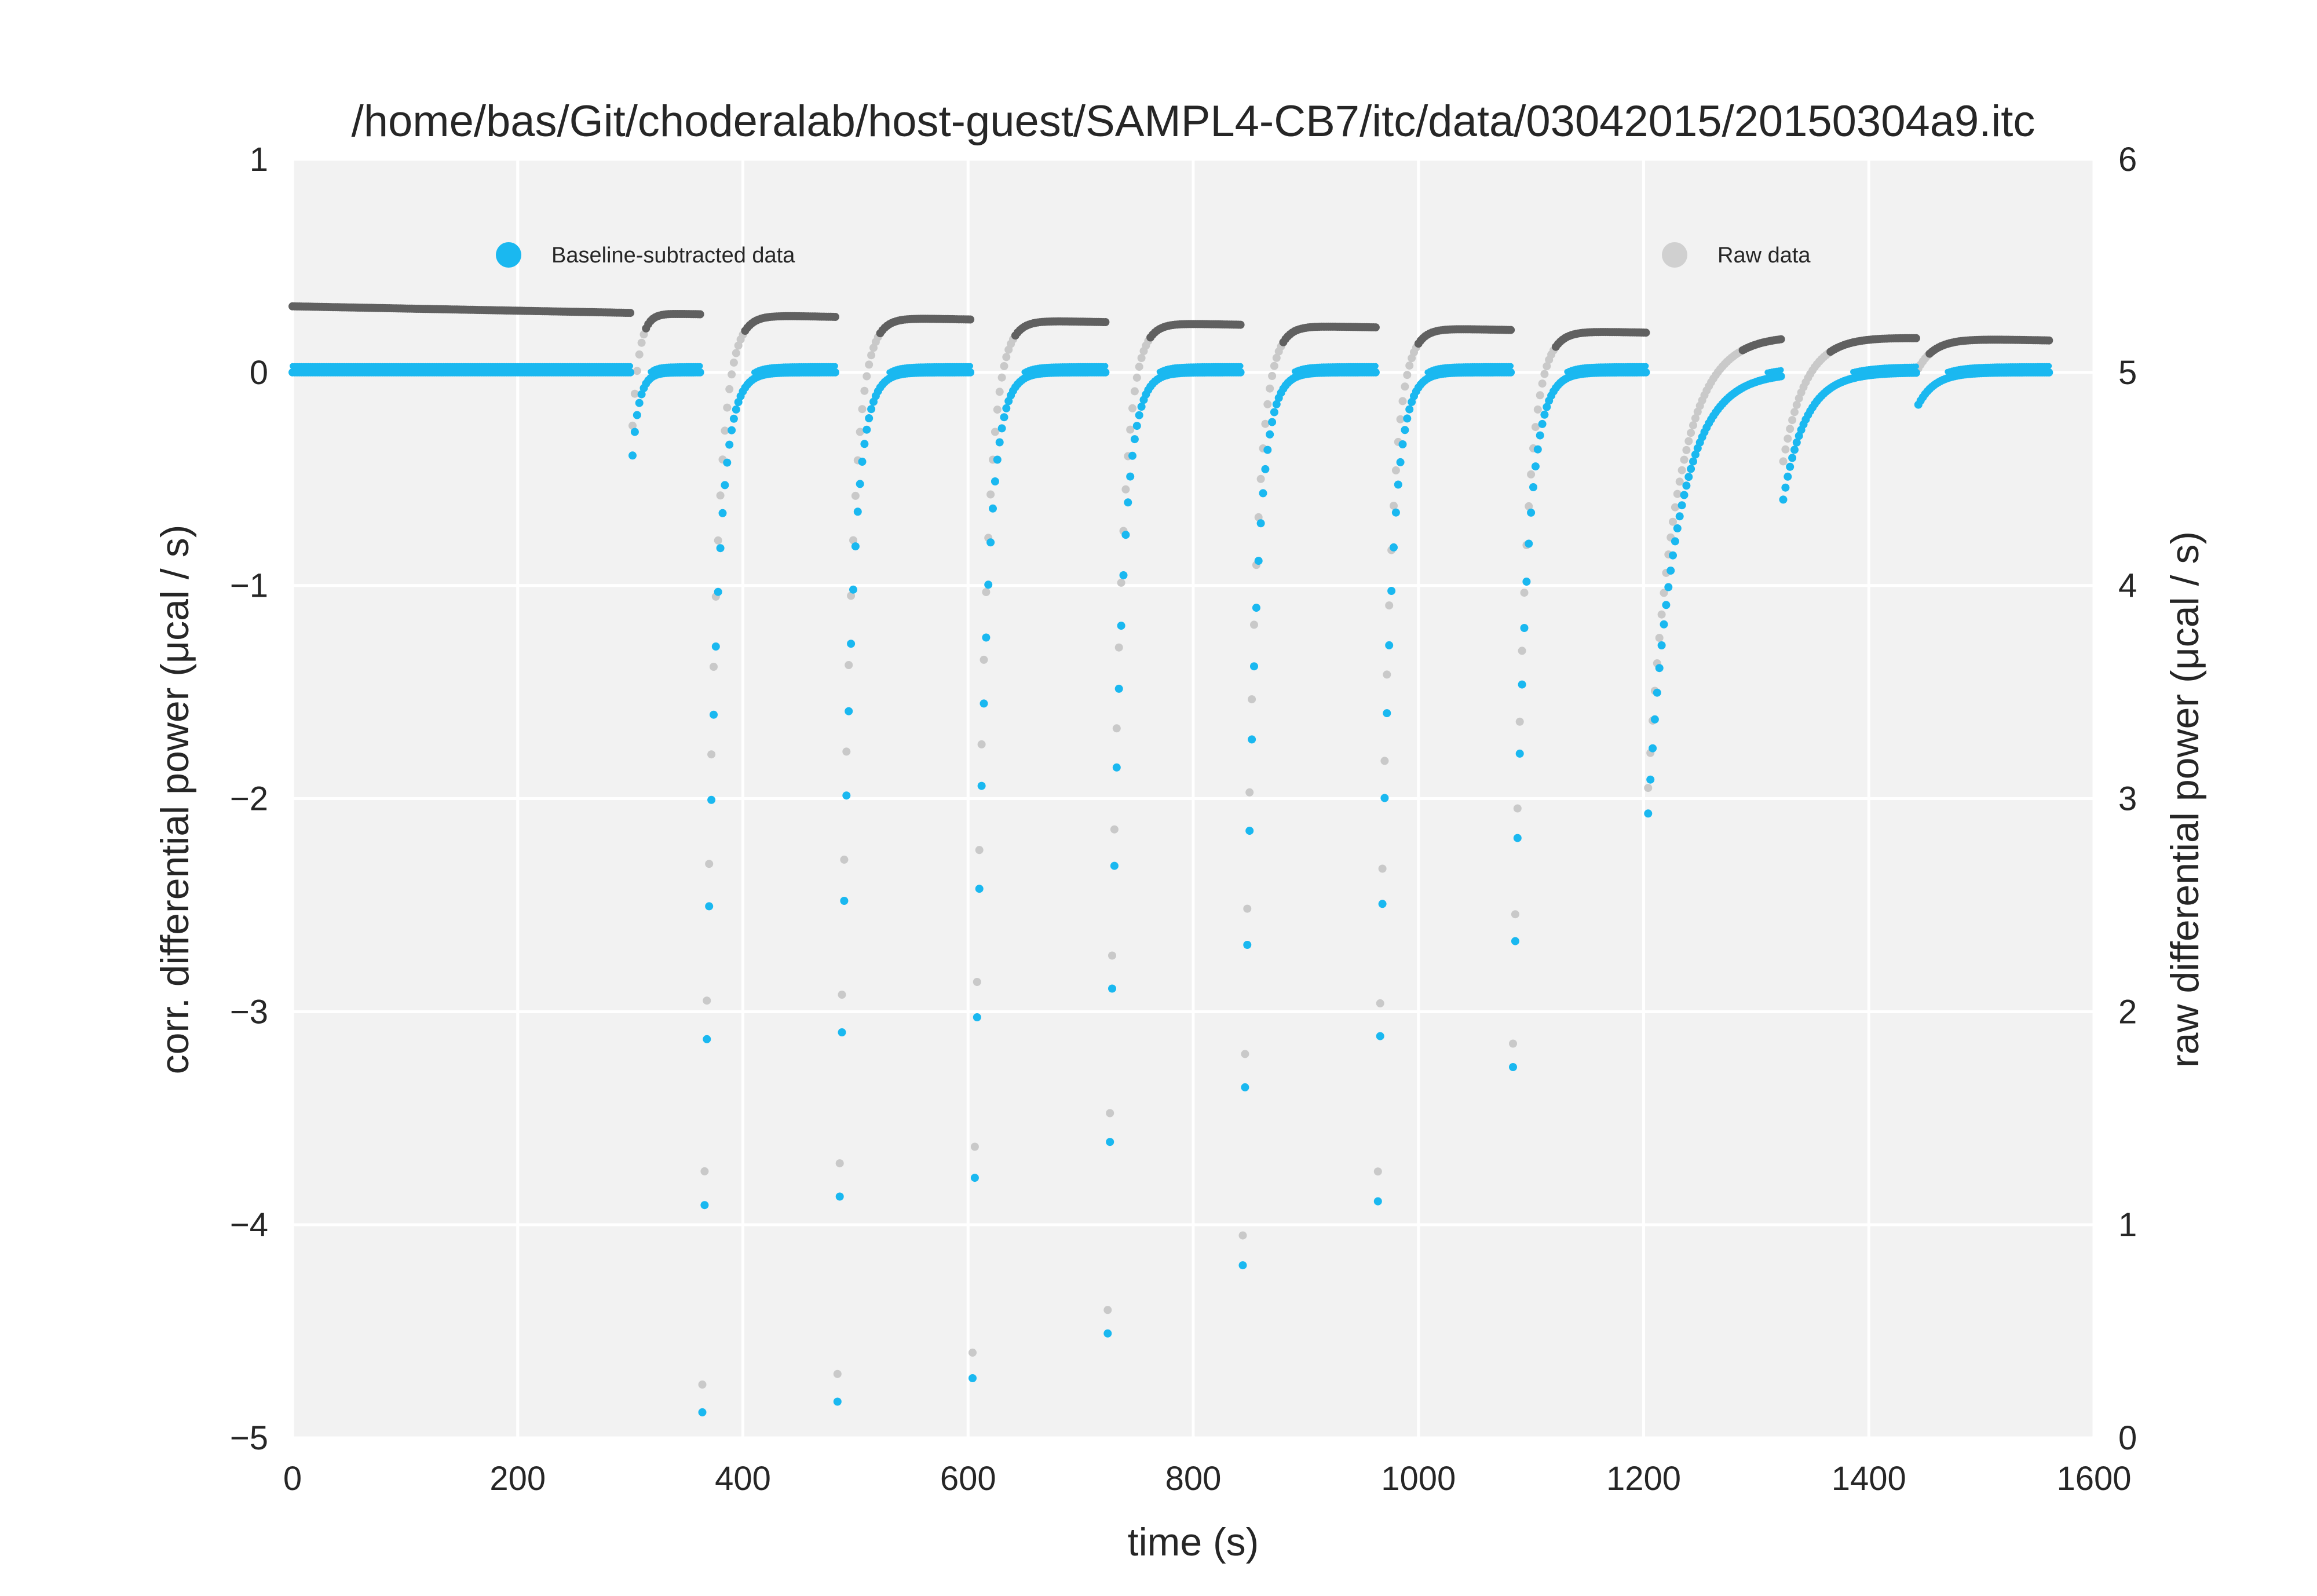  Describe the element at coordinates (968, 1479) in the screenshot. I see `x-tick-label: 600` at that location.